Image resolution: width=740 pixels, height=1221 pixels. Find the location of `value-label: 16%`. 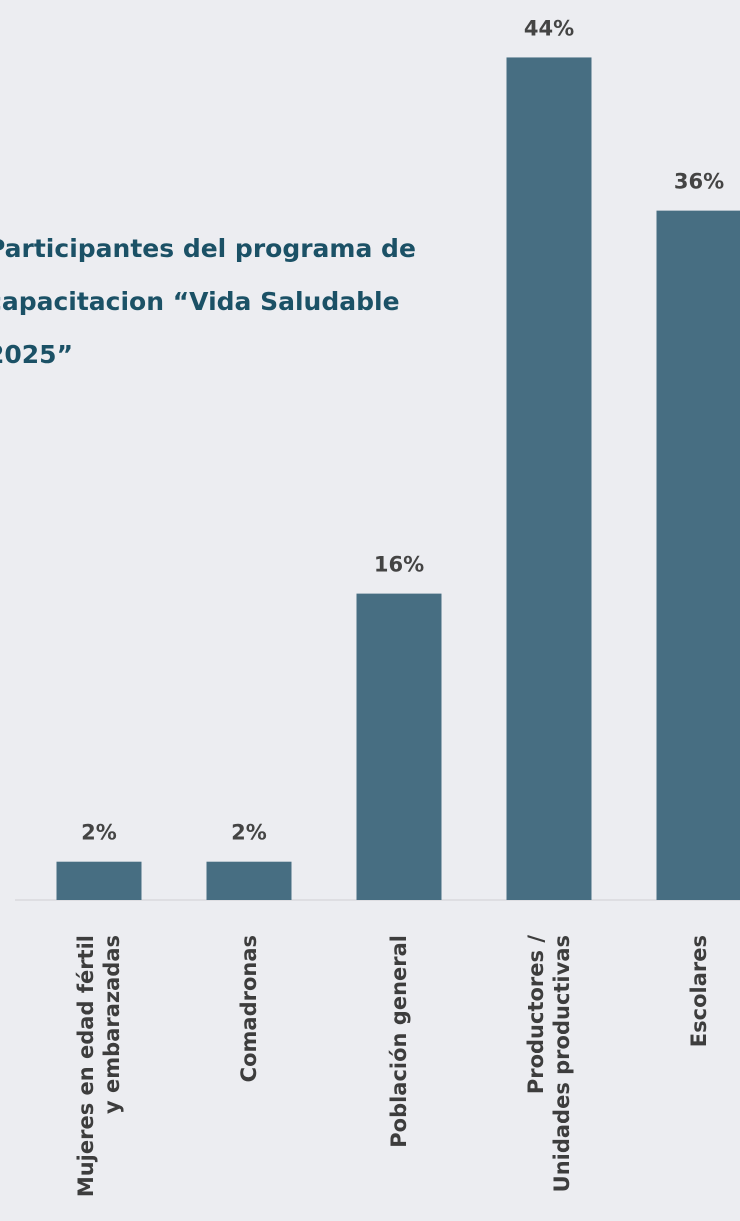

value-label: 16% is located at coordinates (399, 565).